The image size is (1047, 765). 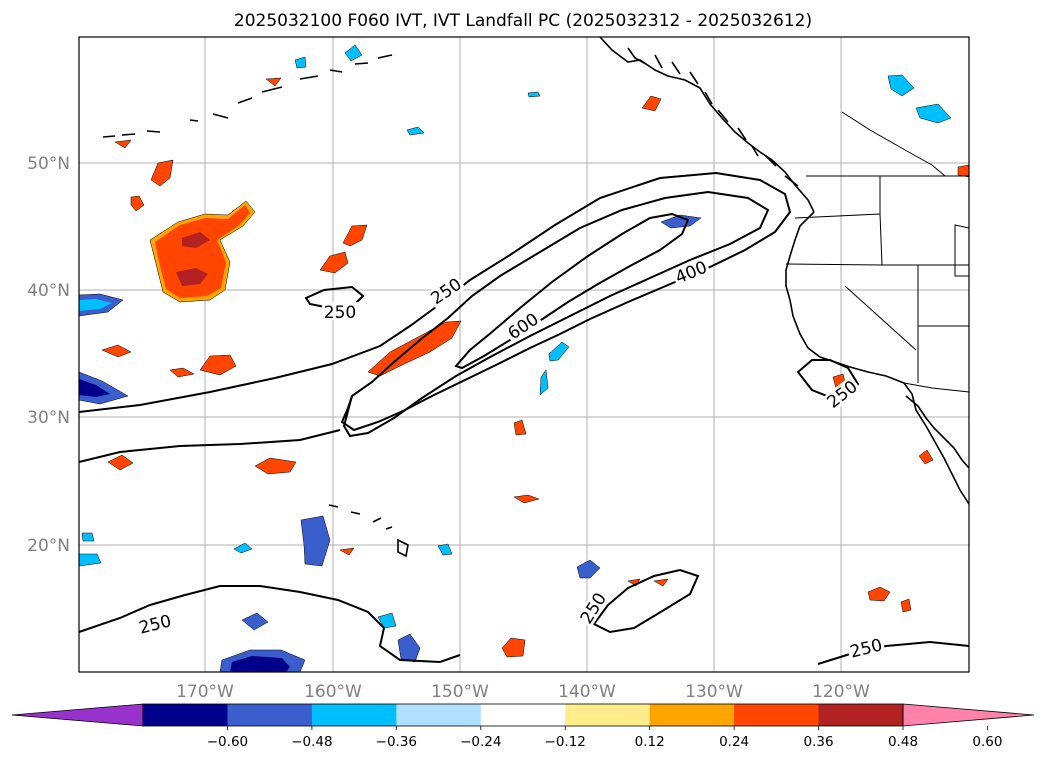 I want to click on colorbar-tick-label: −0.48, so click(x=311, y=742).